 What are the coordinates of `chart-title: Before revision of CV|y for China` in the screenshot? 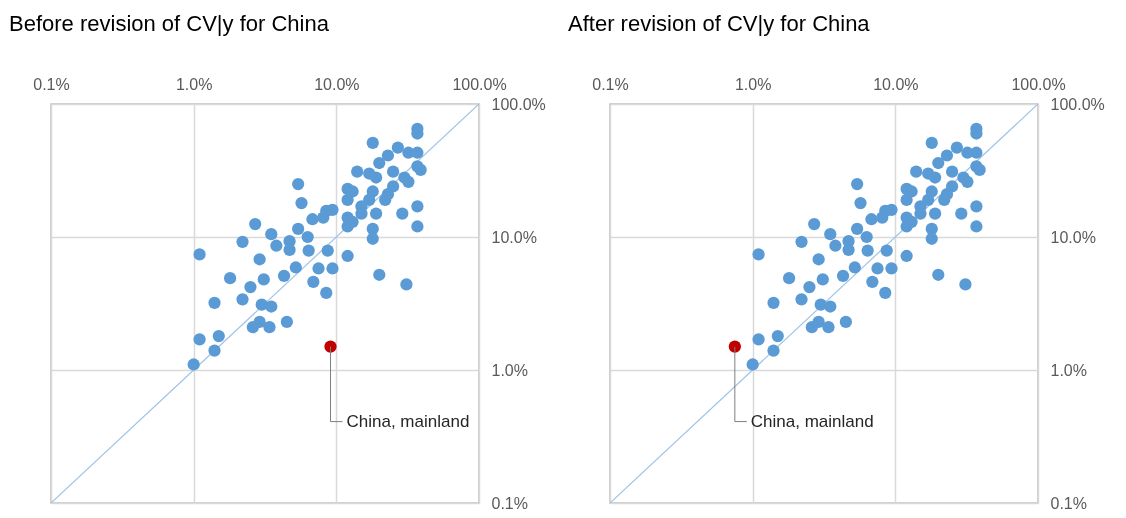 It's located at (169, 23).